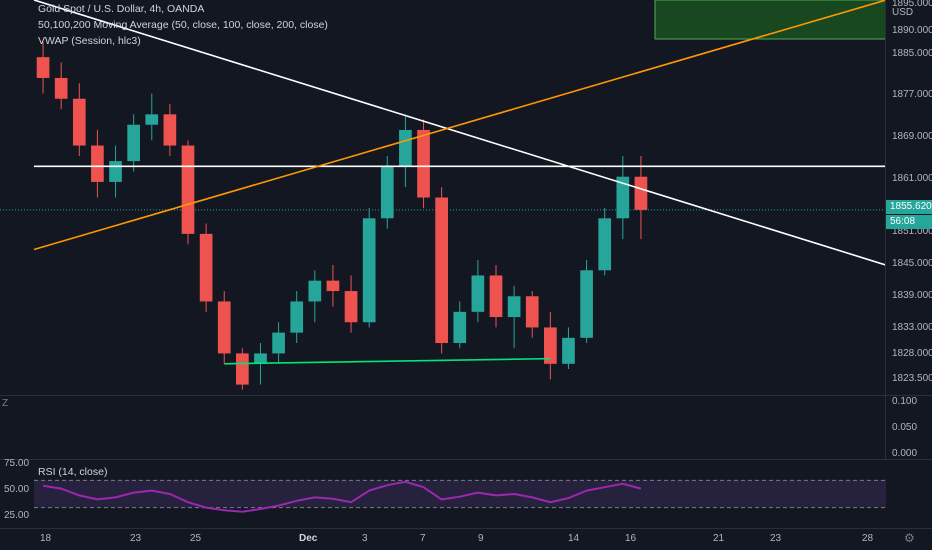  What do you see at coordinates (912, 231) in the screenshot?
I see `price-label: 1851.000` at bounding box center [912, 231].